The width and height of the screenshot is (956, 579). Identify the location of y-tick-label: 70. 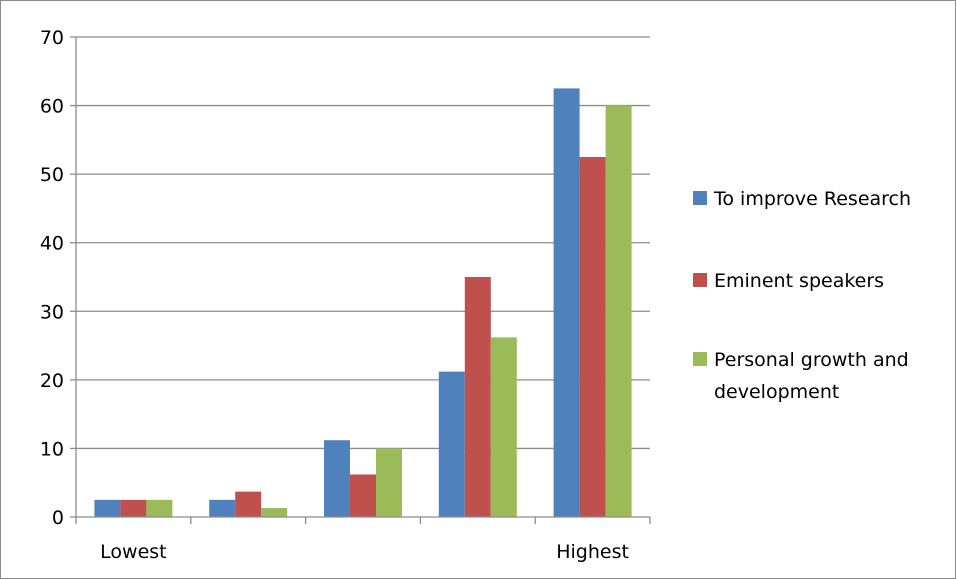
(52, 38).